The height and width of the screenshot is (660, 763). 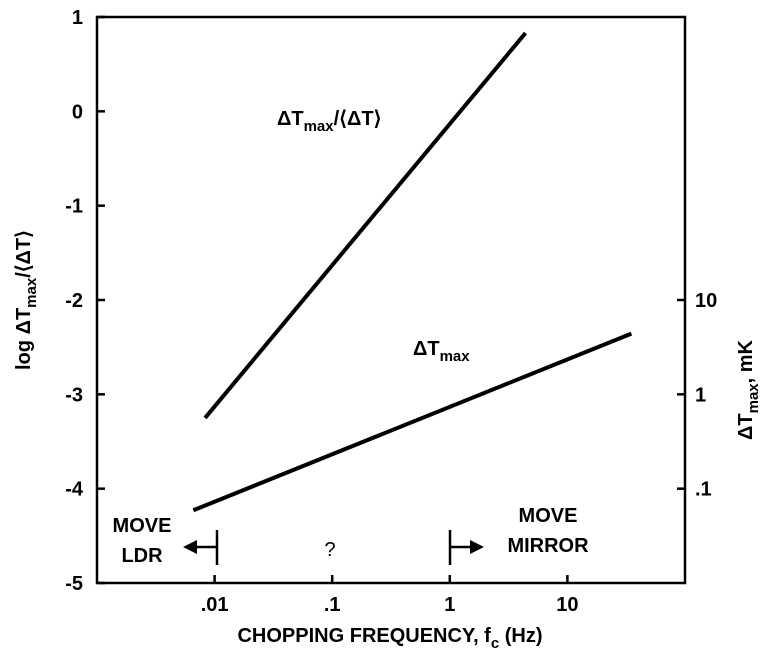 I want to click on x-axis-label-part: CHOPPING FREQUENCY, f, so click(x=364, y=636).